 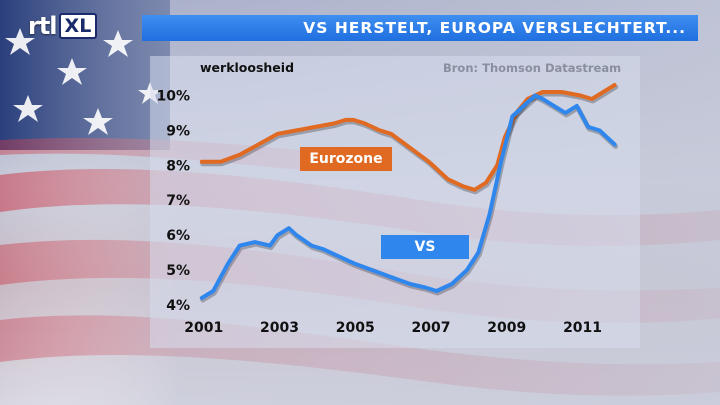 I want to click on chart-source: Bron: Thomson Datastream, so click(x=532, y=68).